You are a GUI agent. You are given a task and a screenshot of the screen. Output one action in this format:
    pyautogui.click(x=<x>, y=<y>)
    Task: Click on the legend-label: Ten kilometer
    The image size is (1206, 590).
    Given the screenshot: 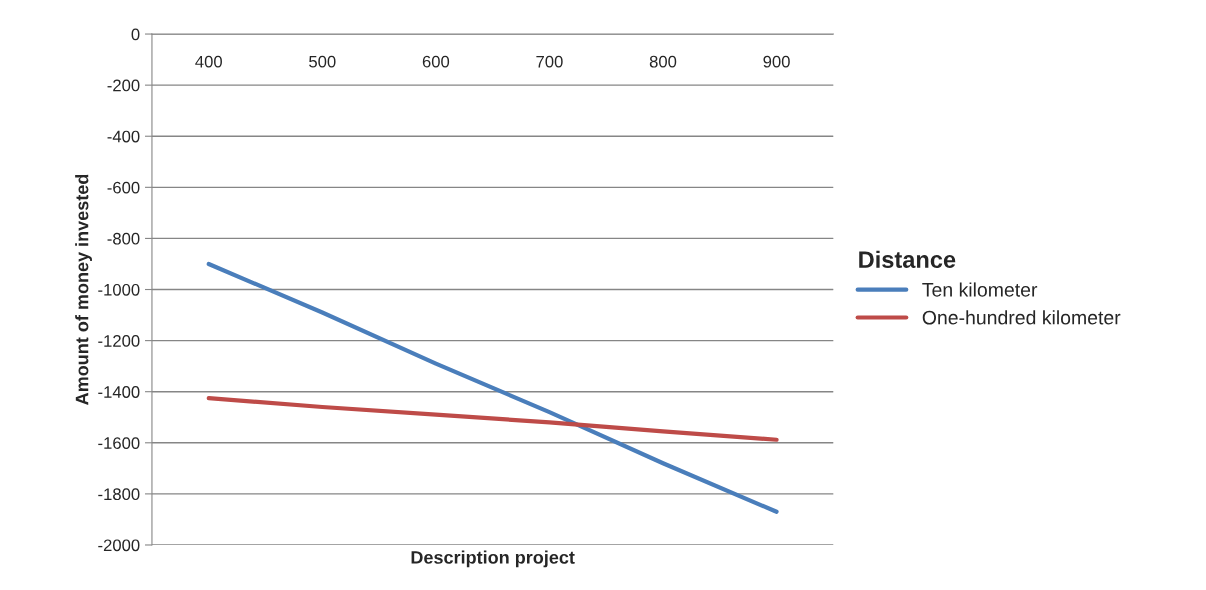 What is the action you would take?
    pyautogui.click(x=980, y=289)
    